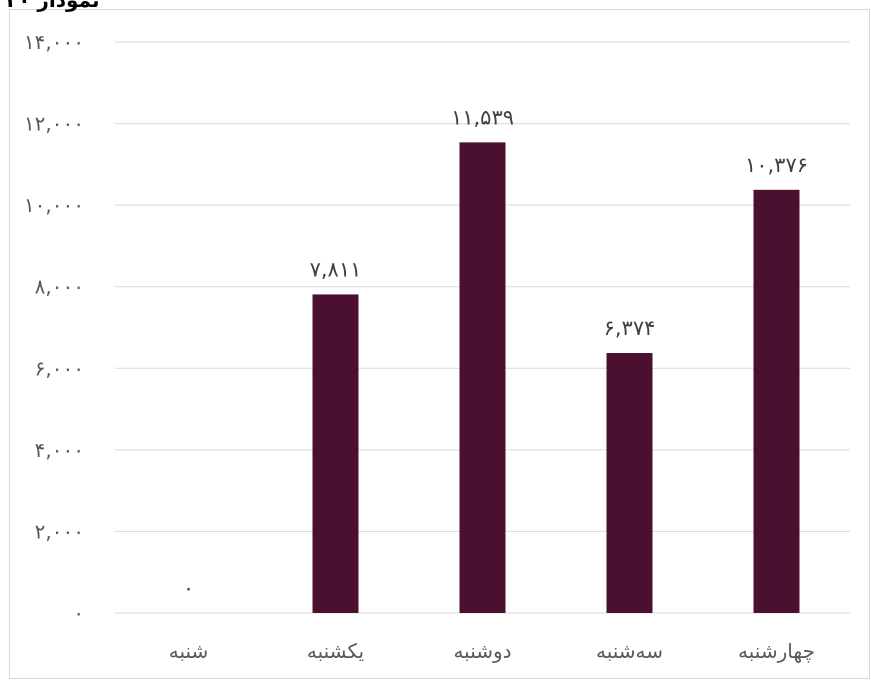 The width and height of the screenshot is (871, 680). What do you see at coordinates (630, 328) in the screenshot?
I see `data-label: ۶,۳۷۴` at bounding box center [630, 328].